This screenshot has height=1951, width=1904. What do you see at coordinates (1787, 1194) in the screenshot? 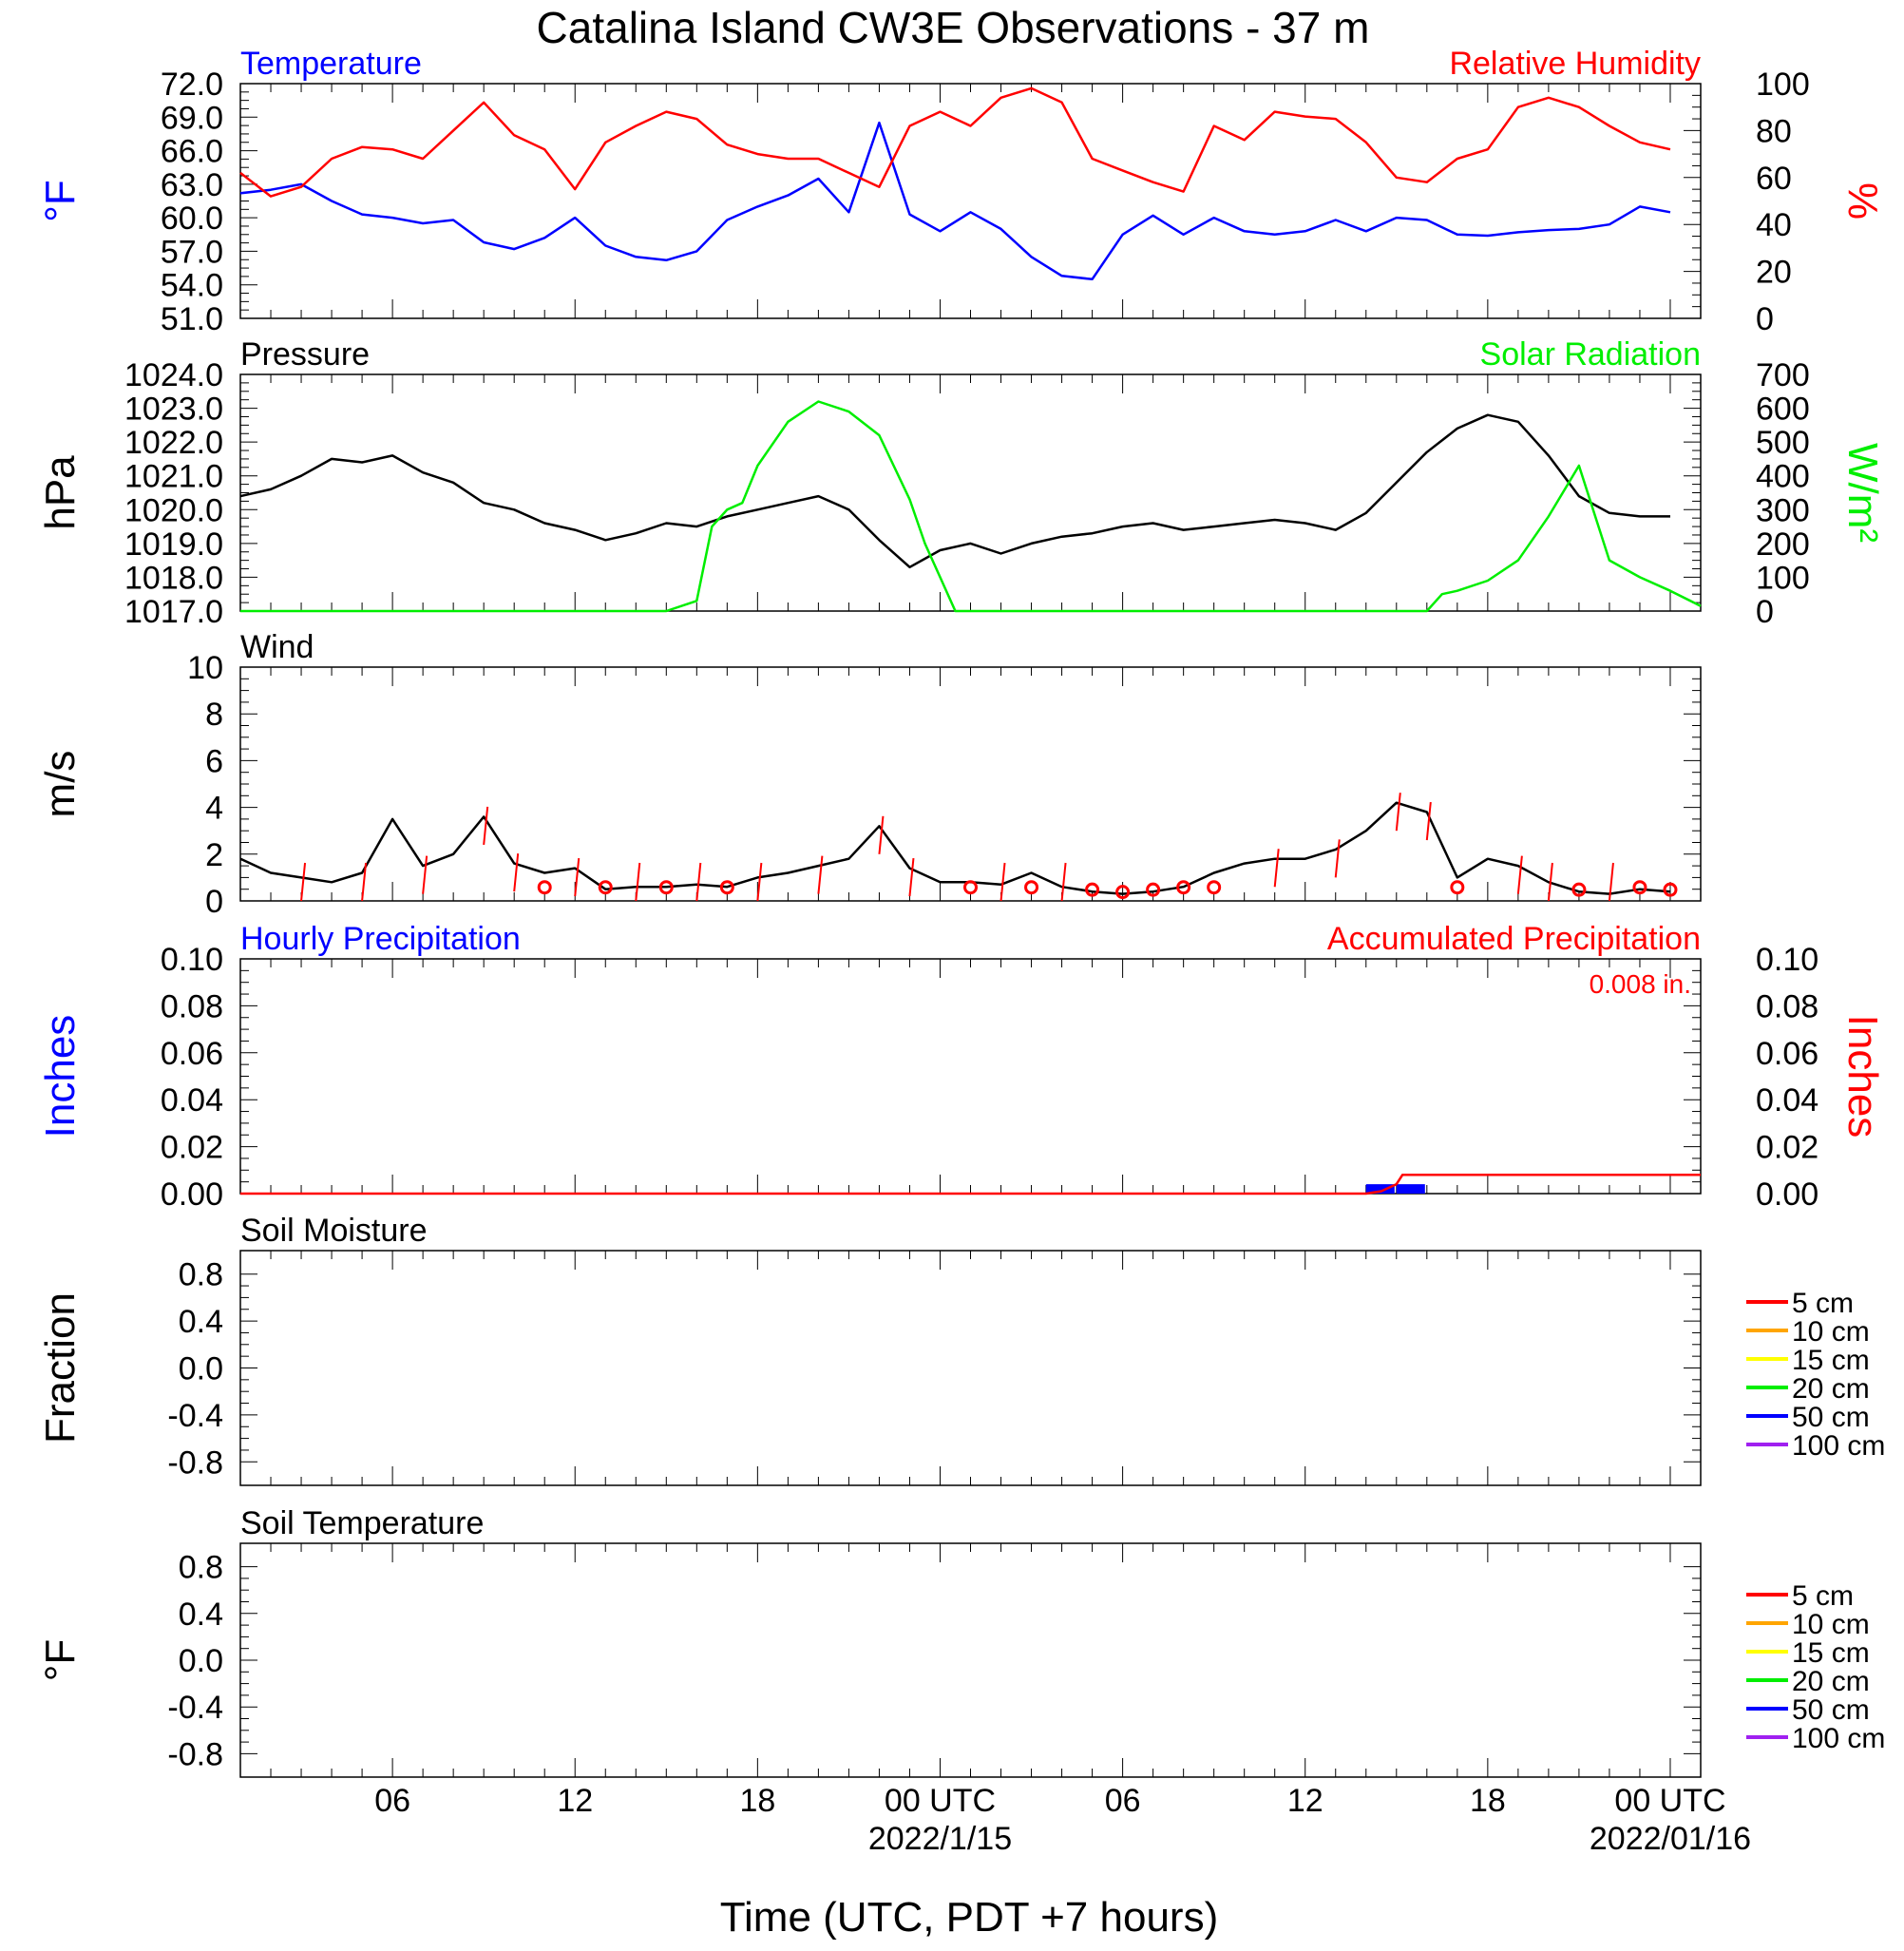
I see `y-tick-label-right: 0.00` at bounding box center [1787, 1194].